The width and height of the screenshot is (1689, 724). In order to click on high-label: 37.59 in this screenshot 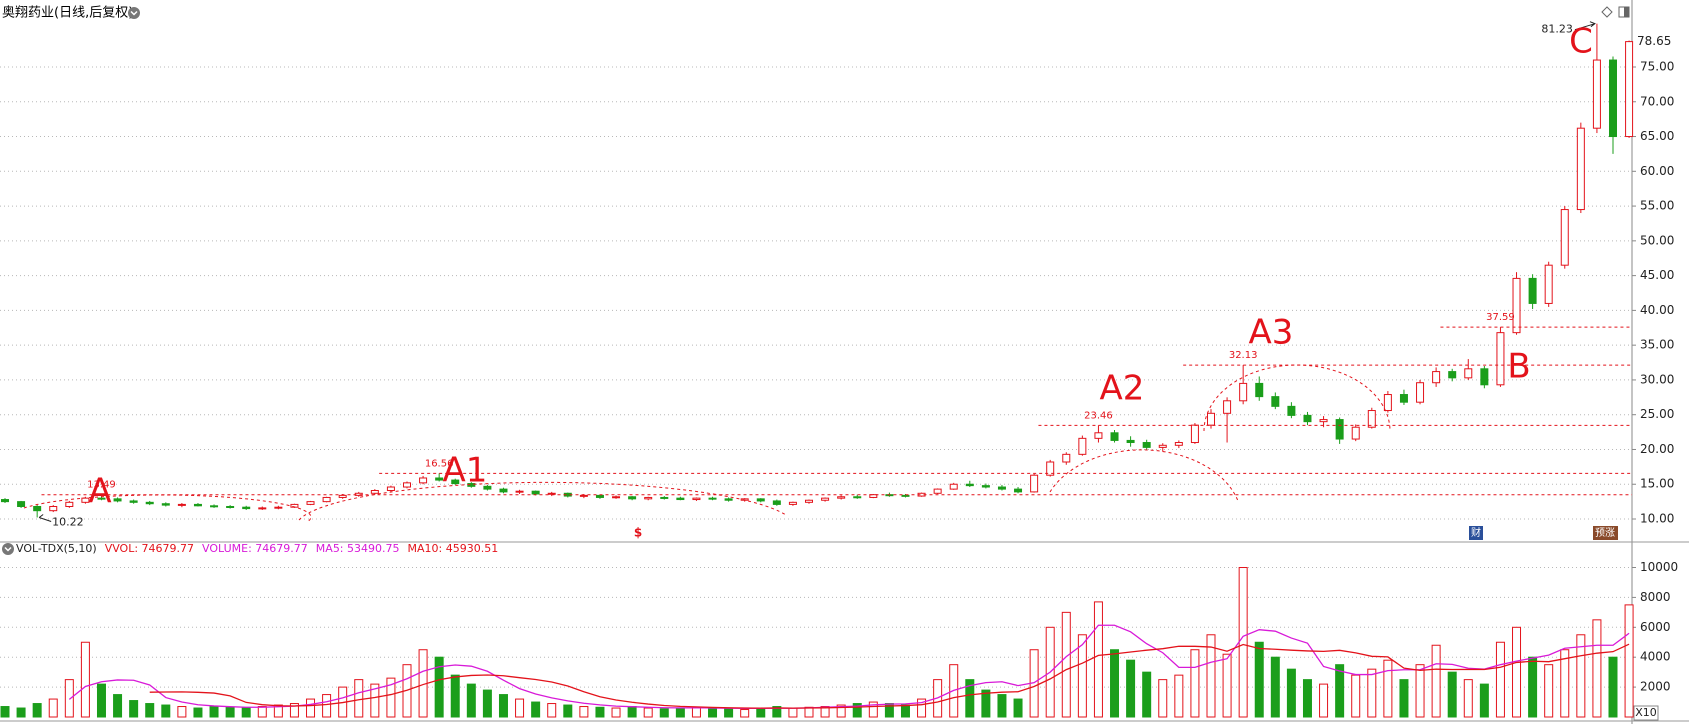, I will do `click(1500, 317)`.